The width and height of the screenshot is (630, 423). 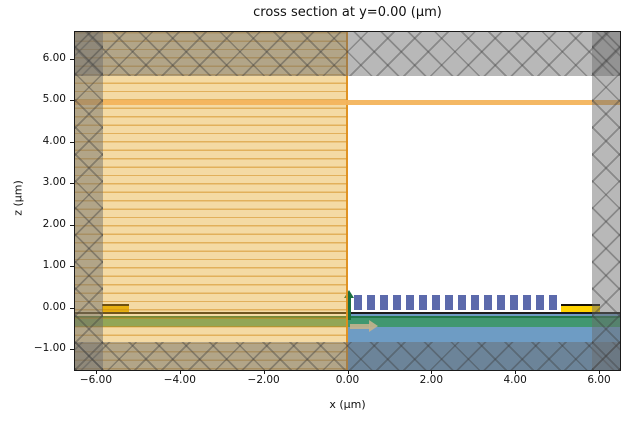 What do you see at coordinates (49, 348) in the screenshot?
I see `z-tick-label: −1.00` at bounding box center [49, 348].